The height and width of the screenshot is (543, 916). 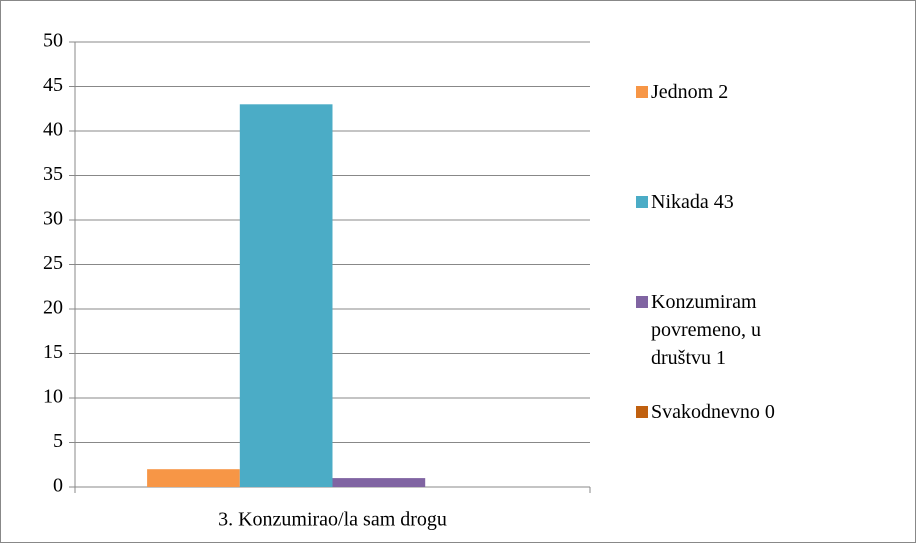 I want to click on legend-label: Konzumiram povremeno, u društvu 1, so click(x=706, y=330).